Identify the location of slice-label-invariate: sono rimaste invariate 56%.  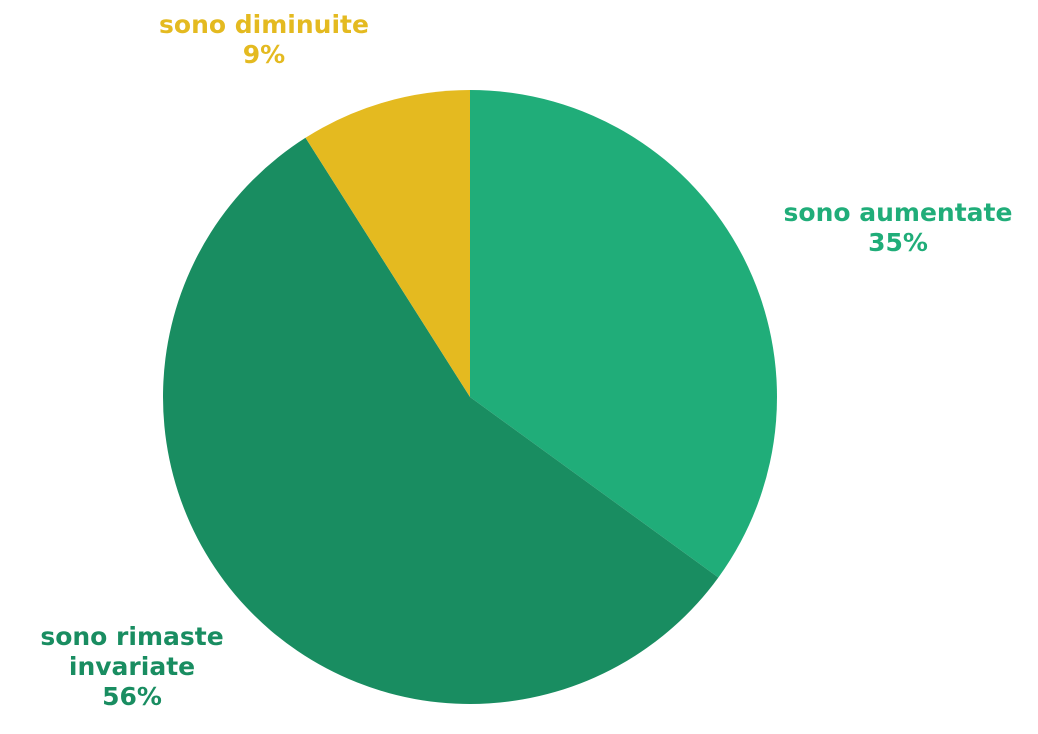
(132, 667).